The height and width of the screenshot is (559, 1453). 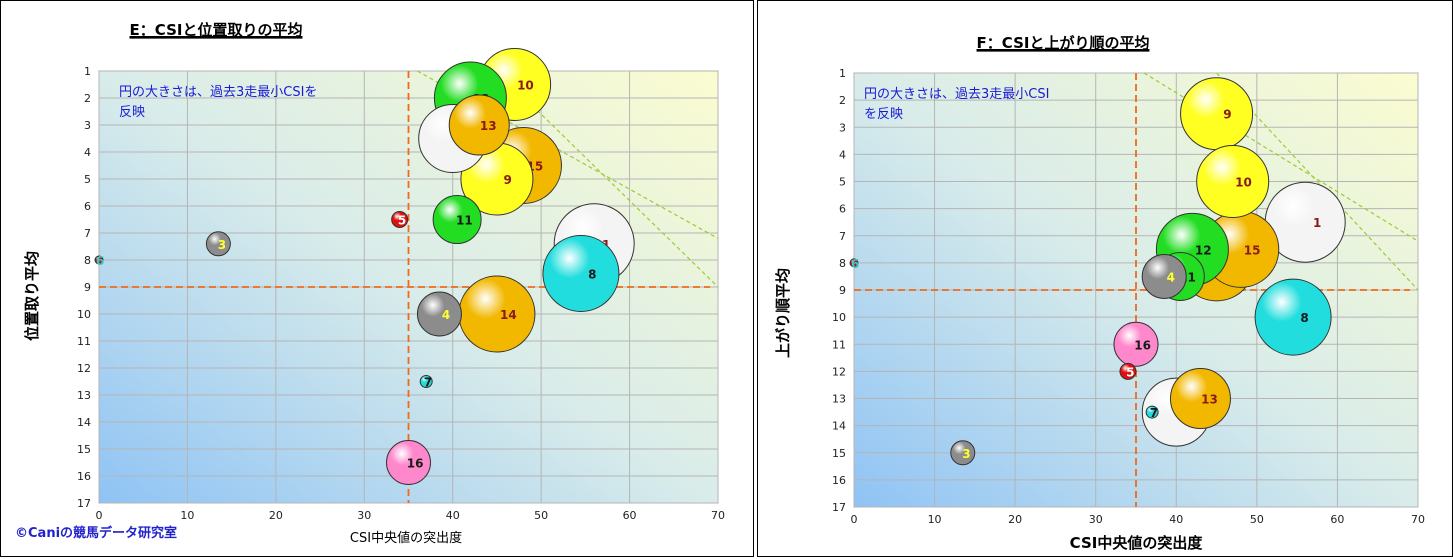 I want to click on y-tick-label: 14, so click(x=839, y=426).